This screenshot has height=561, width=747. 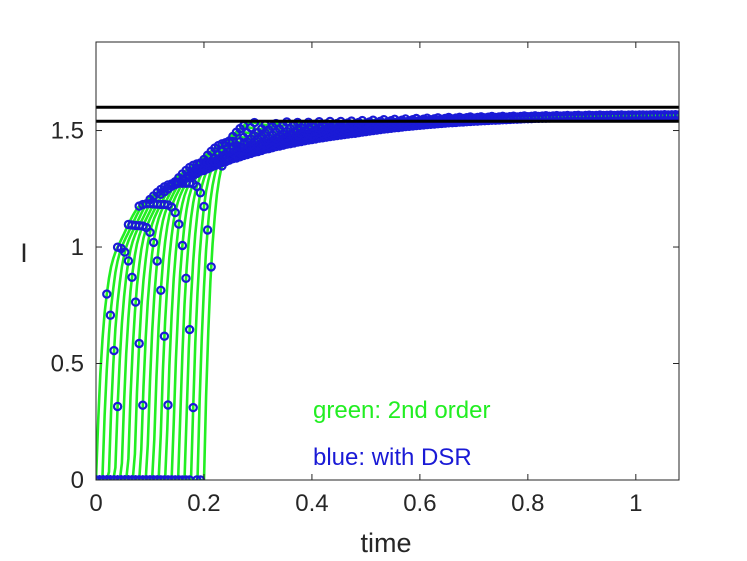 What do you see at coordinates (95, 503) in the screenshot?
I see `x-tick-label: 0` at bounding box center [95, 503].